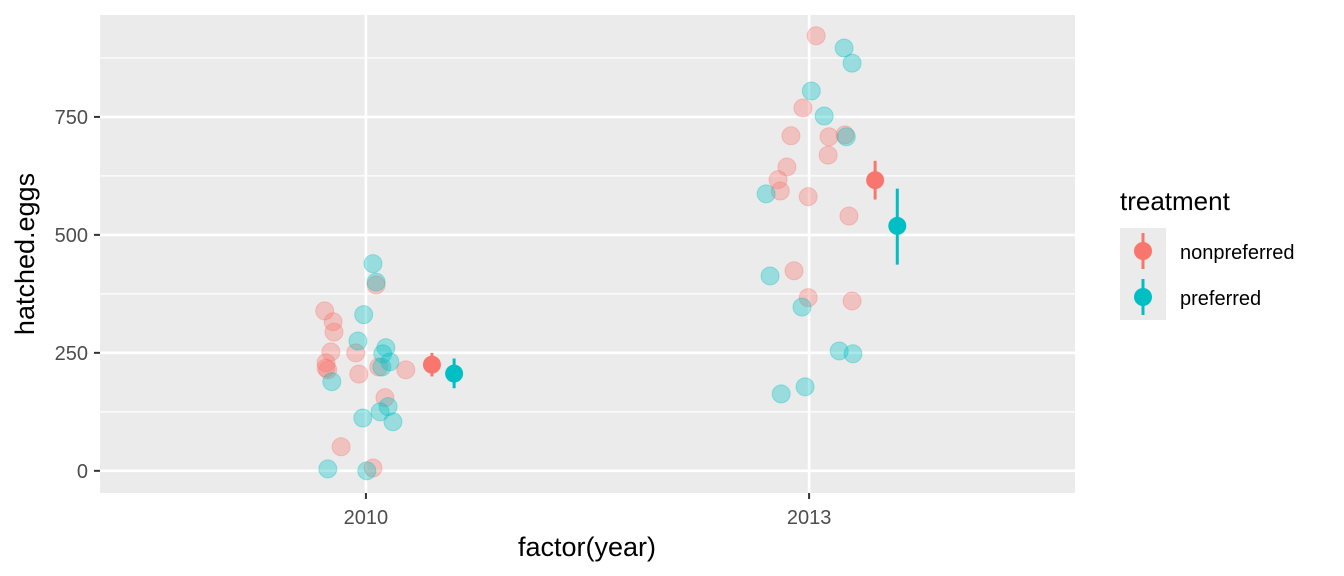  Describe the element at coordinates (587, 547) in the screenshot. I see `x-axis-title: factor(year)` at that location.